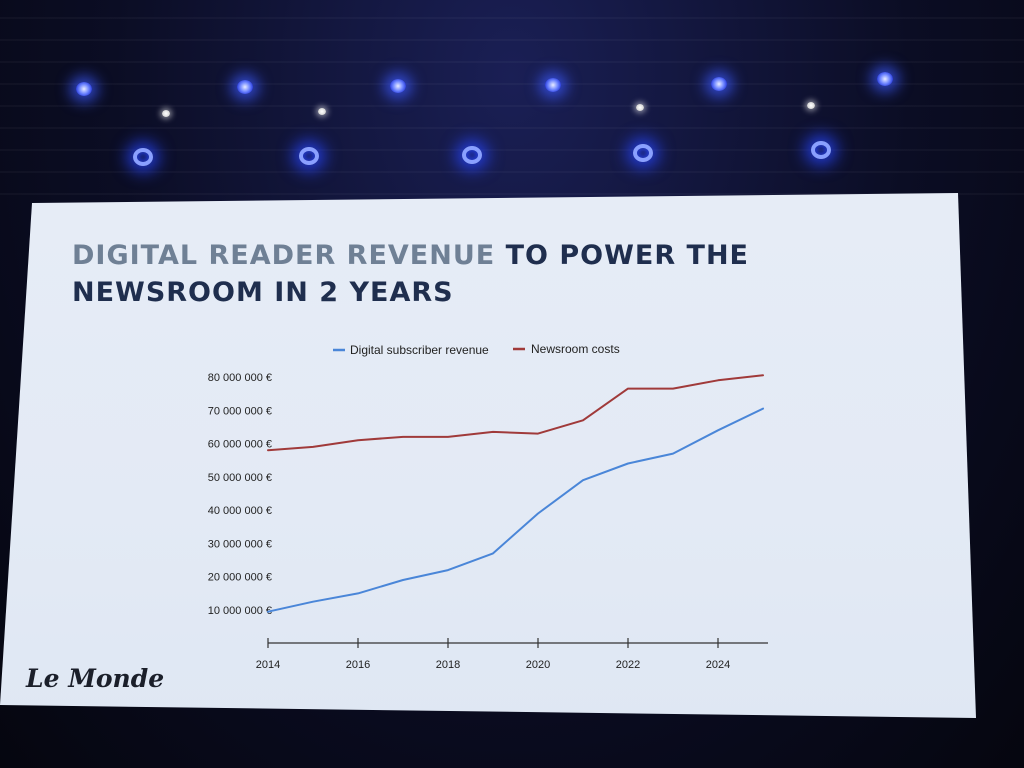  What do you see at coordinates (240, 445) in the screenshot?
I see `y-tick-label: 60 000 000 €` at bounding box center [240, 445].